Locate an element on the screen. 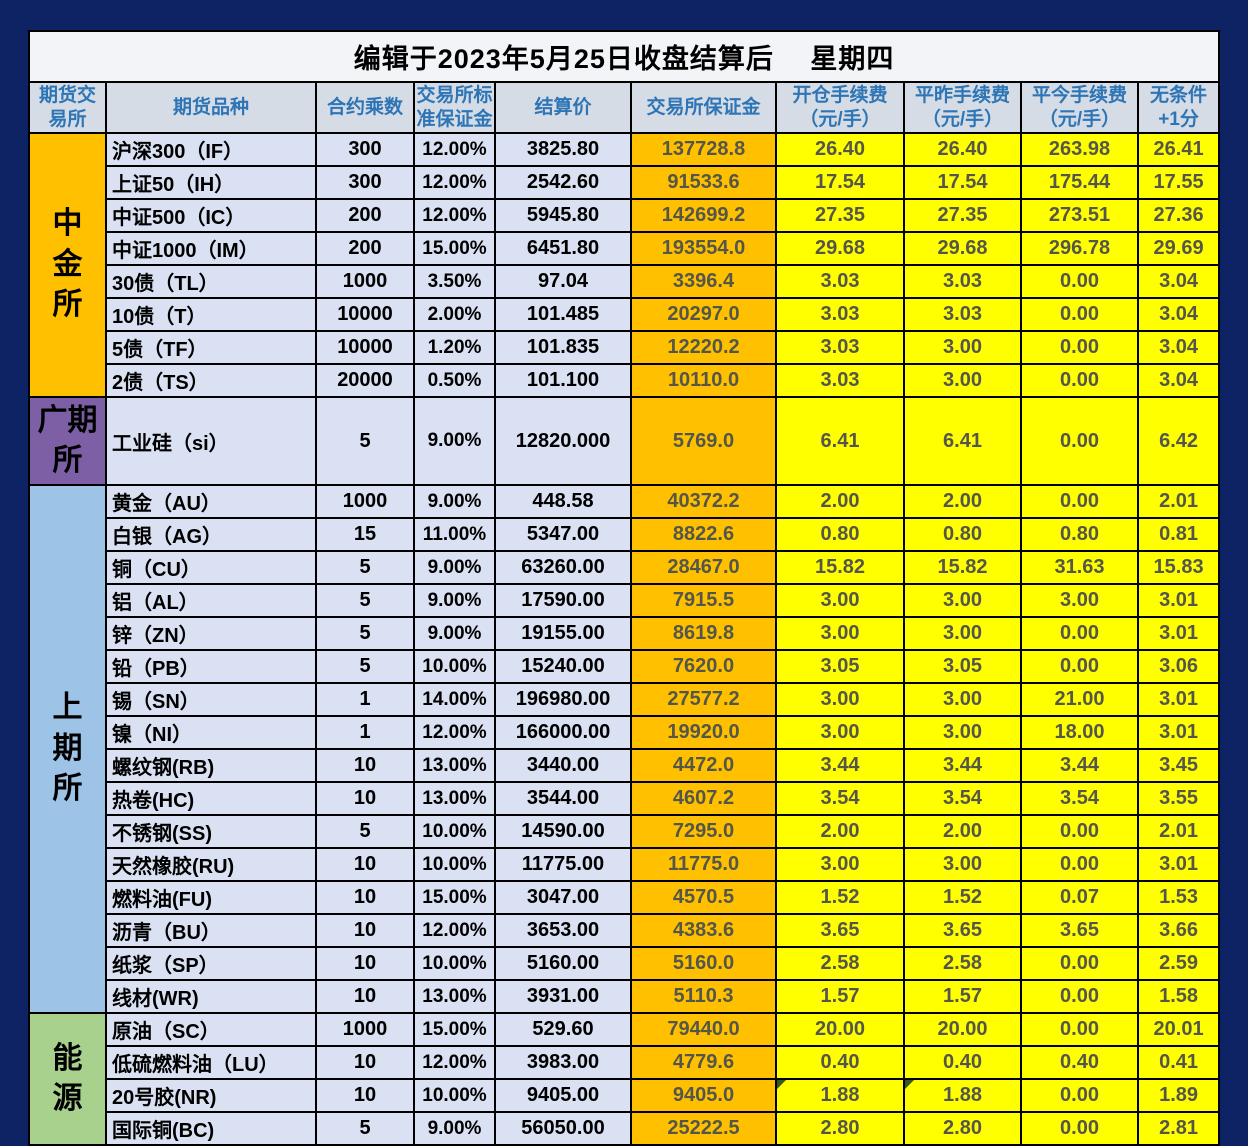  cell-margin_rate: 2.00% is located at coordinates (454, 314).